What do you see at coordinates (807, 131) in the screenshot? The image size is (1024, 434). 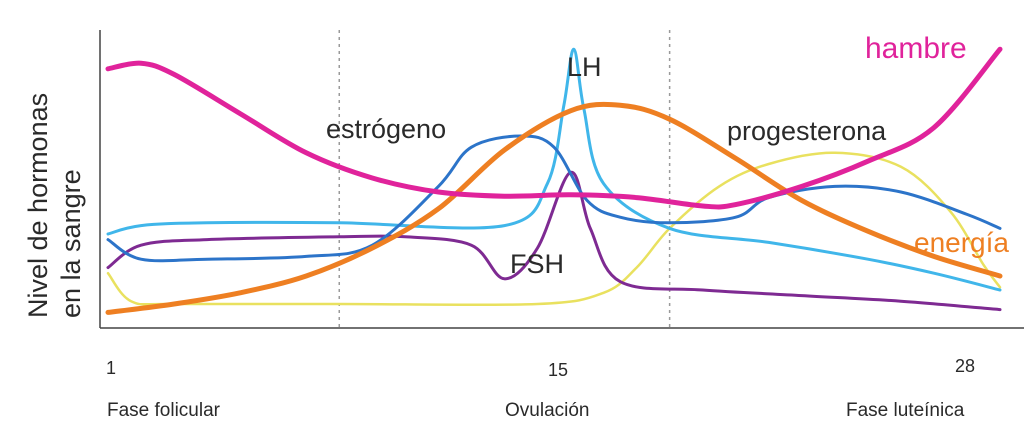 I see `series-label-progesterona: progesterona` at bounding box center [807, 131].